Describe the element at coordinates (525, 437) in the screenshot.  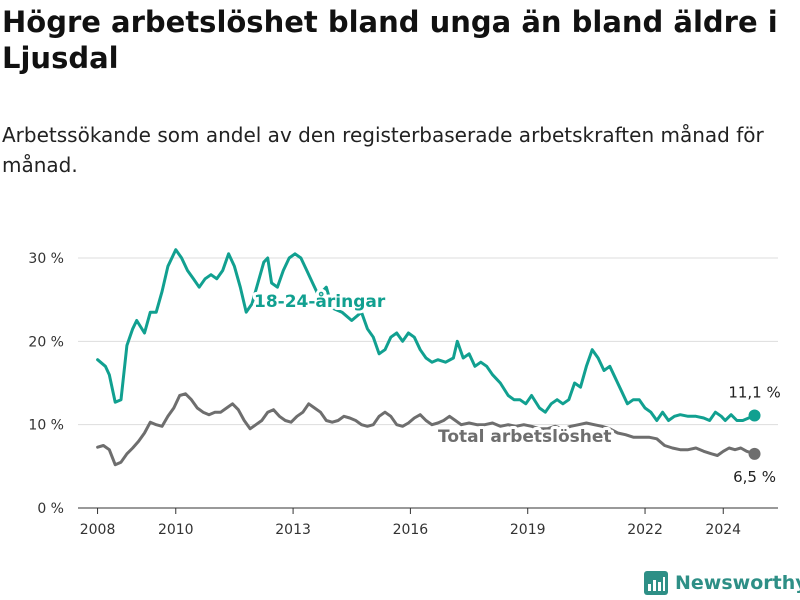
I see `series-label-total: Total arbetslöshet` at that location.